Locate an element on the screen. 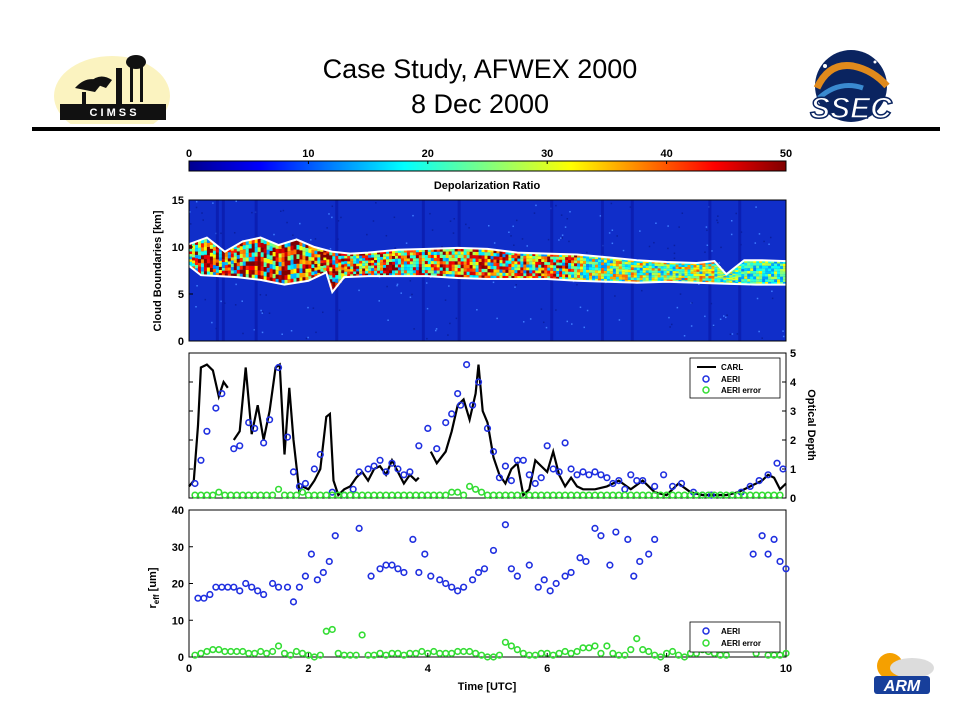  reff-ylabel: reff [um] is located at coordinates (154, 587).